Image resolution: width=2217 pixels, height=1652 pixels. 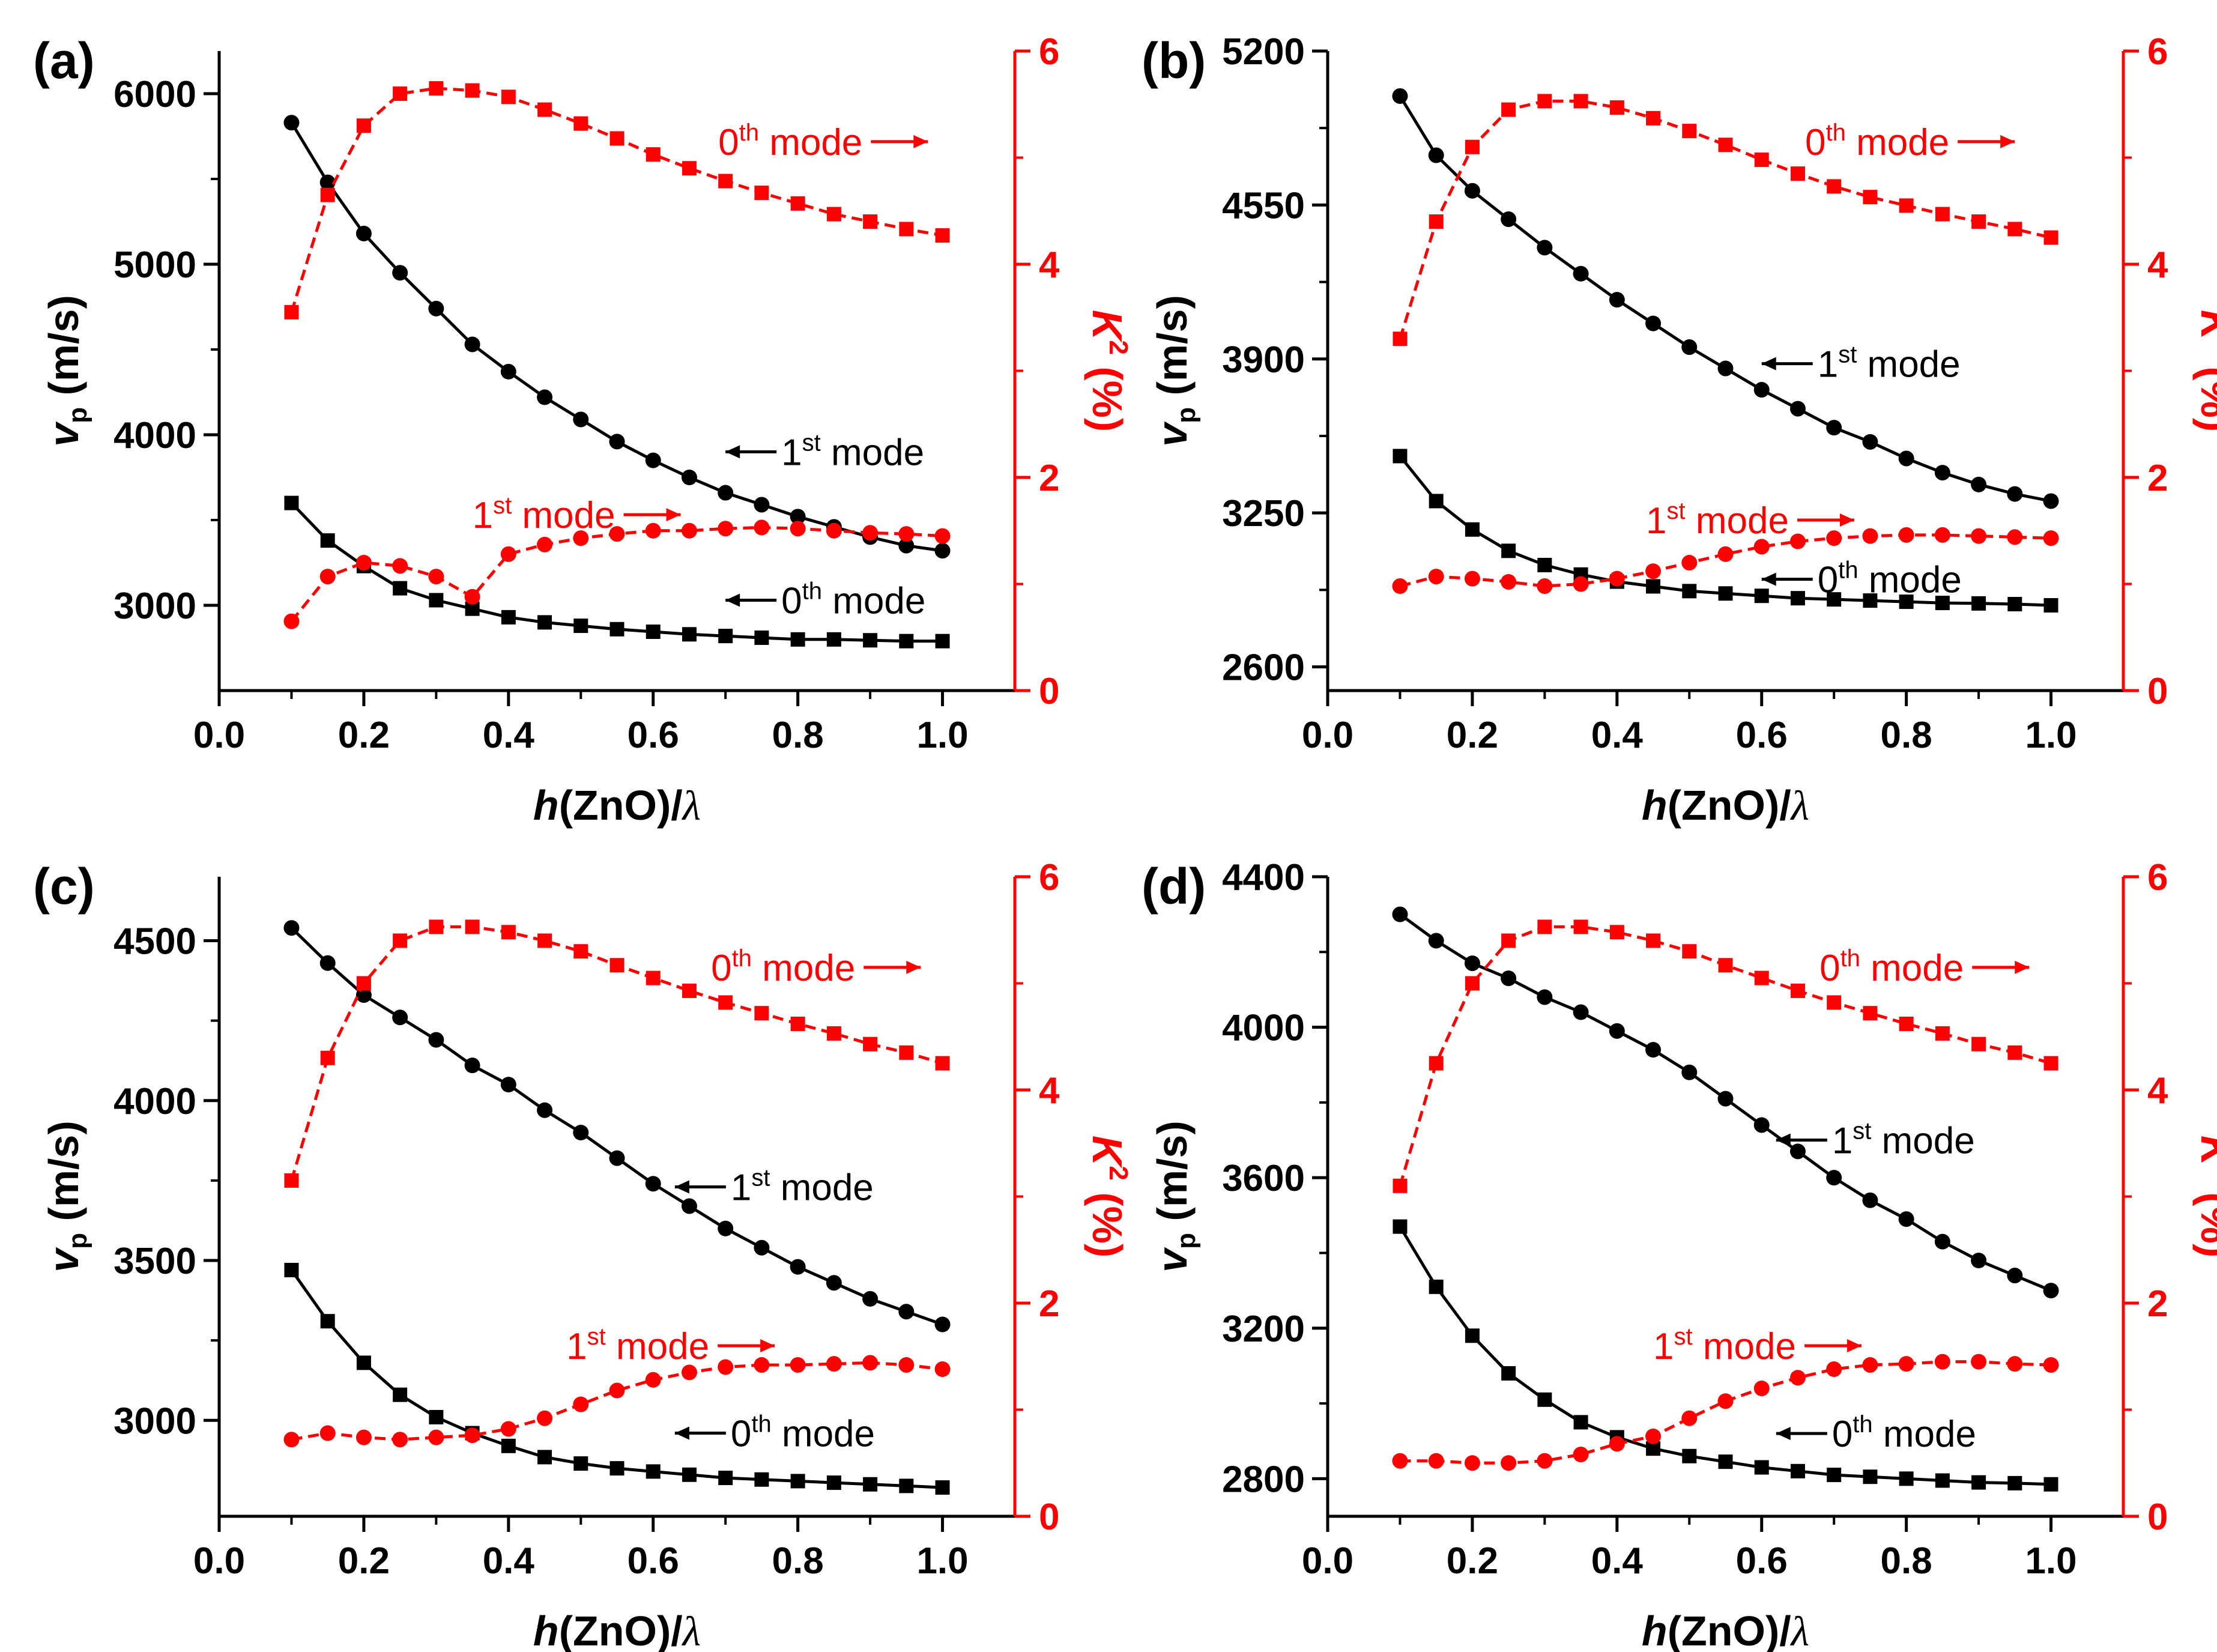 I want to click on x-axis-label: h(ZnO)/λ, so click(x=617, y=805).